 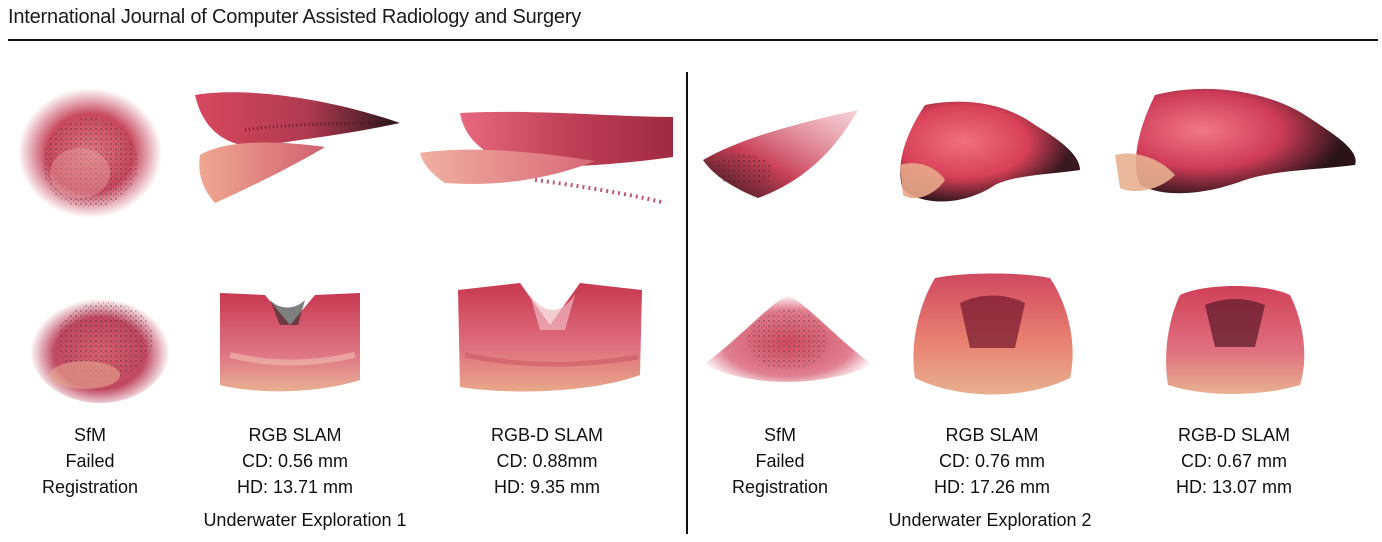 I want to click on metric-cd: CD: 0.56 mm, so click(x=295, y=461).